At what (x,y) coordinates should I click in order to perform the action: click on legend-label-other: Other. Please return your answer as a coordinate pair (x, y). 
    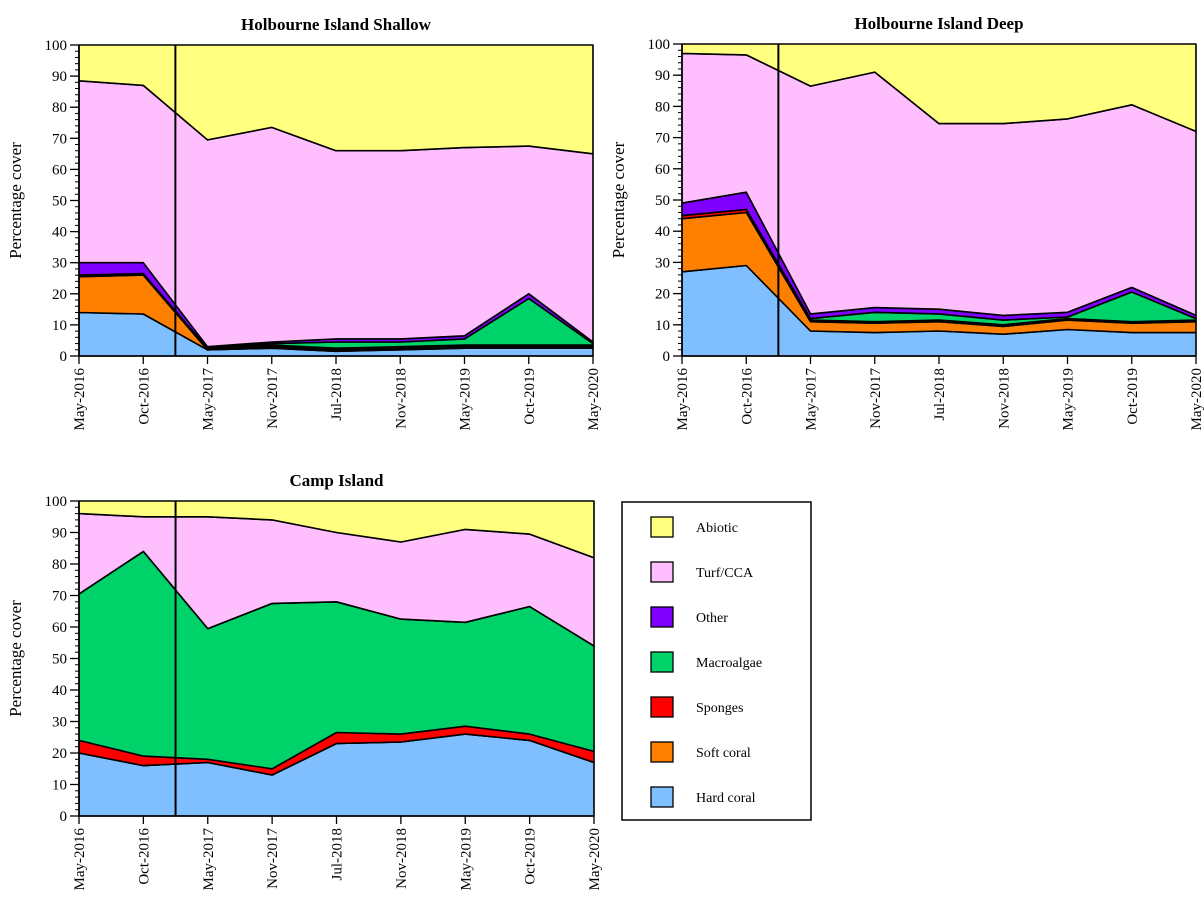
    Looking at the image, I should click on (712, 618).